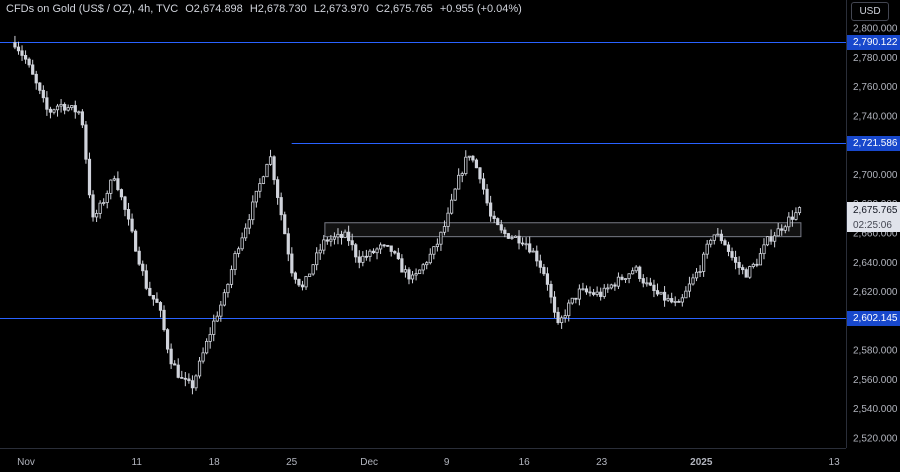 Image resolution: width=900 pixels, height=472 pixels. What do you see at coordinates (835, 462) in the screenshot?
I see `x-tick-9: 13` at bounding box center [835, 462].